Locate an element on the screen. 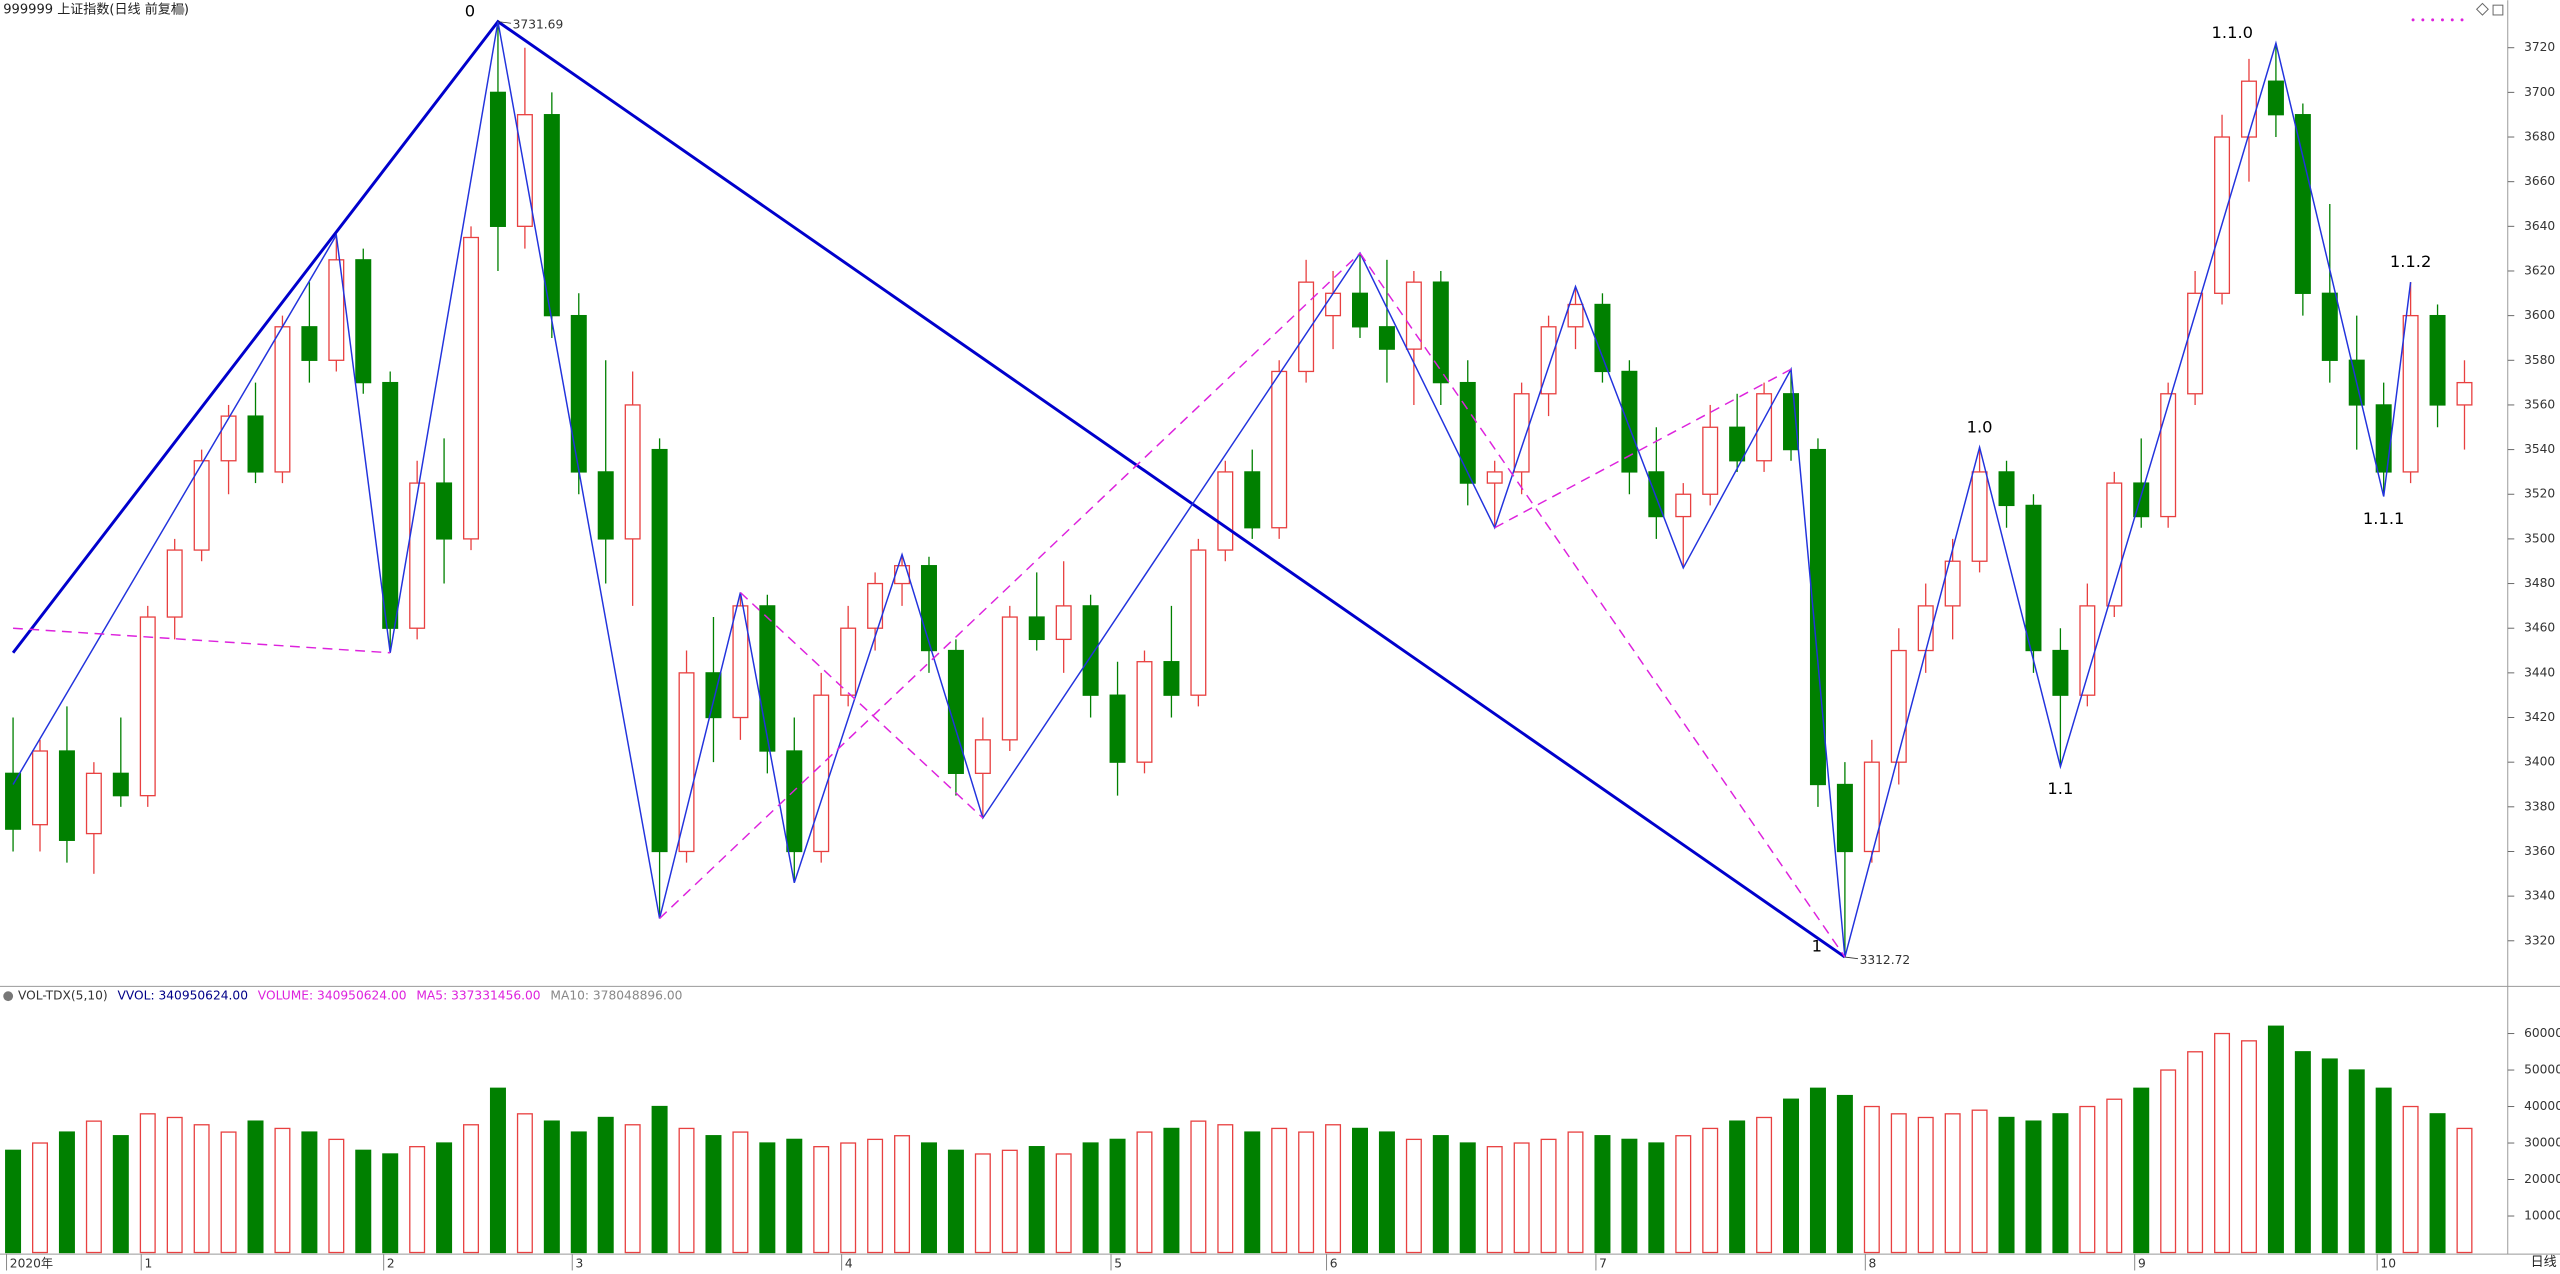  x-tick-label: 8 is located at coordinates (1873, 1263).